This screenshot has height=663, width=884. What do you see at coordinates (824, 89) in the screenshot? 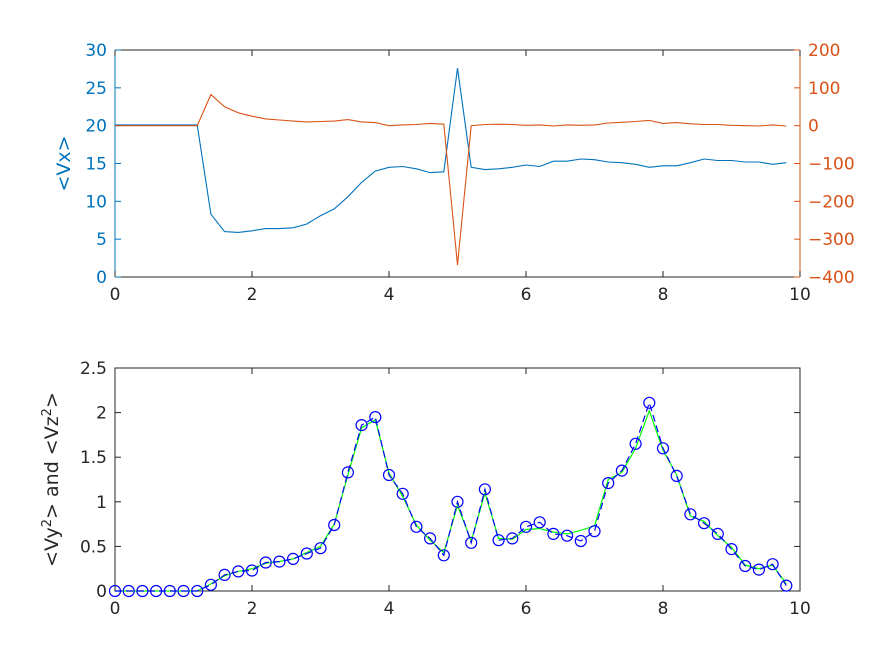
I see `y-tick-label-right: 100` at bounding box center [824, 89].